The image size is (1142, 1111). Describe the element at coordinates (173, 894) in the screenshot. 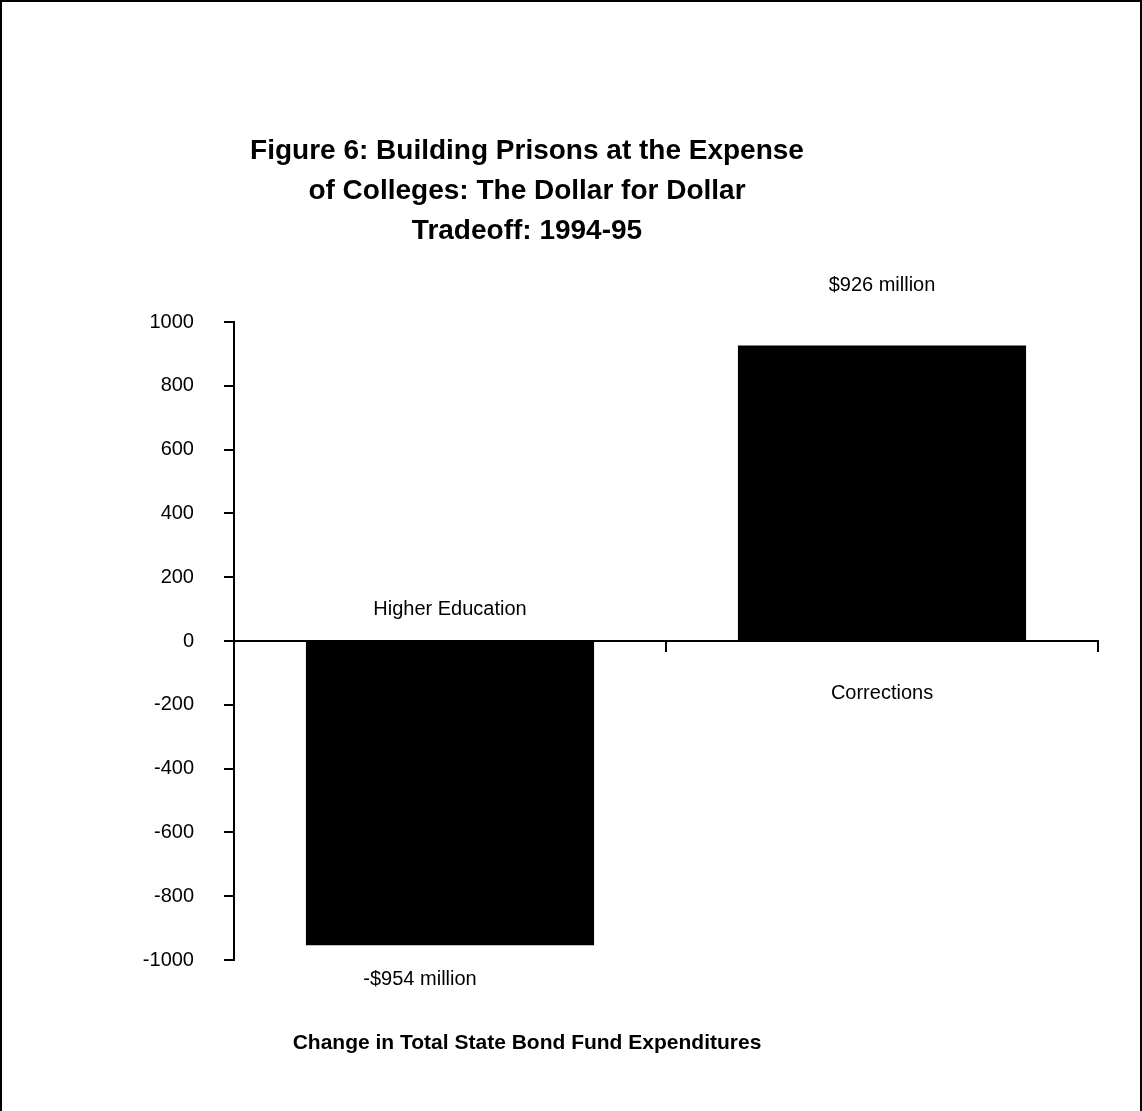

I see `y-tick-label: -800` at that location.